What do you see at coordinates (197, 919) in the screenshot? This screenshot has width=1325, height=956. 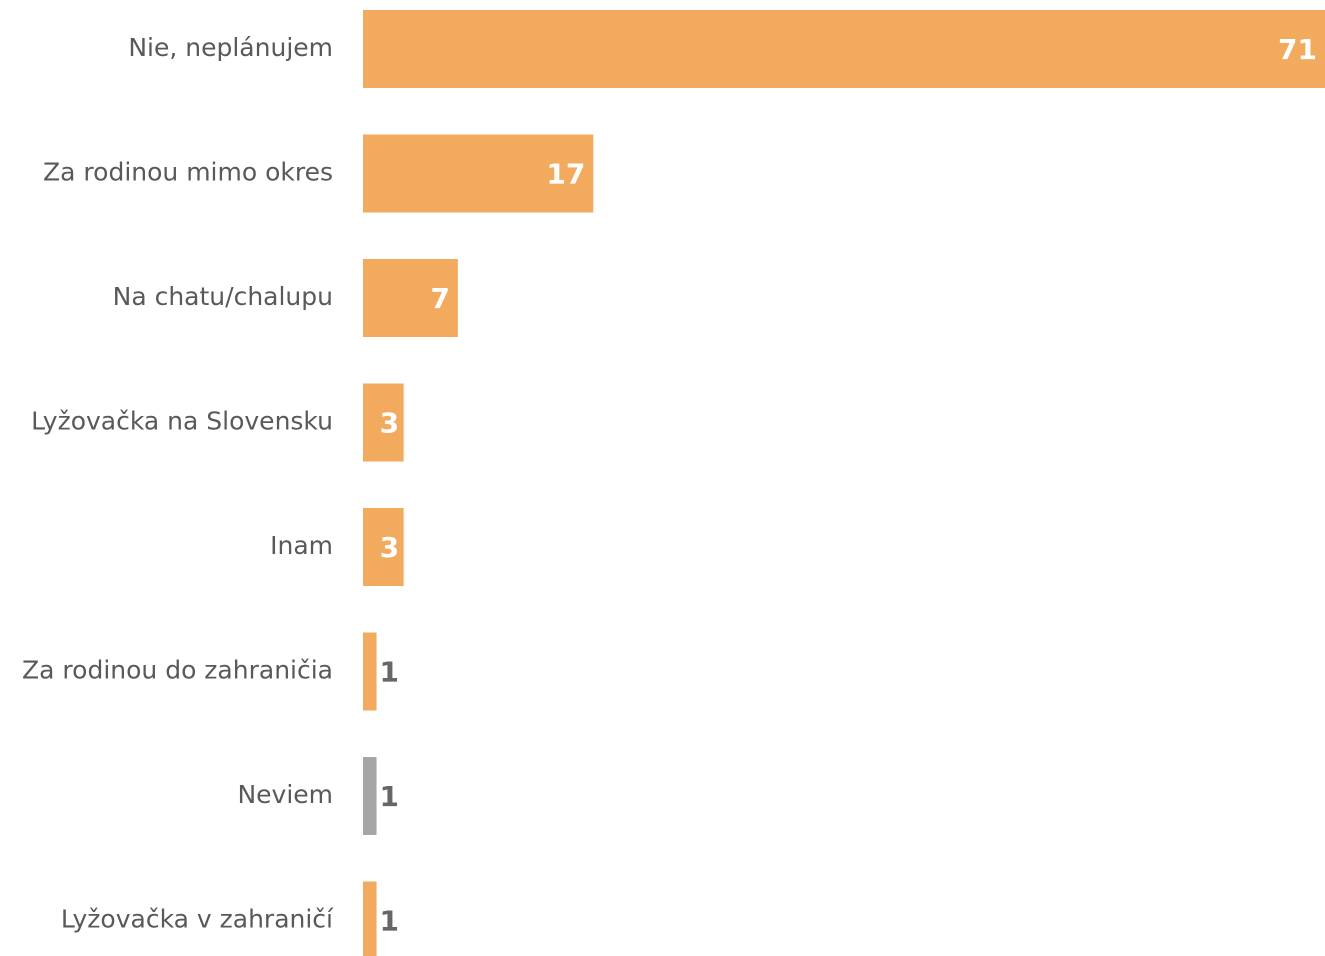 I see `category-label: Lyžovačka v zahraničí` at bounding box center [197, 919].